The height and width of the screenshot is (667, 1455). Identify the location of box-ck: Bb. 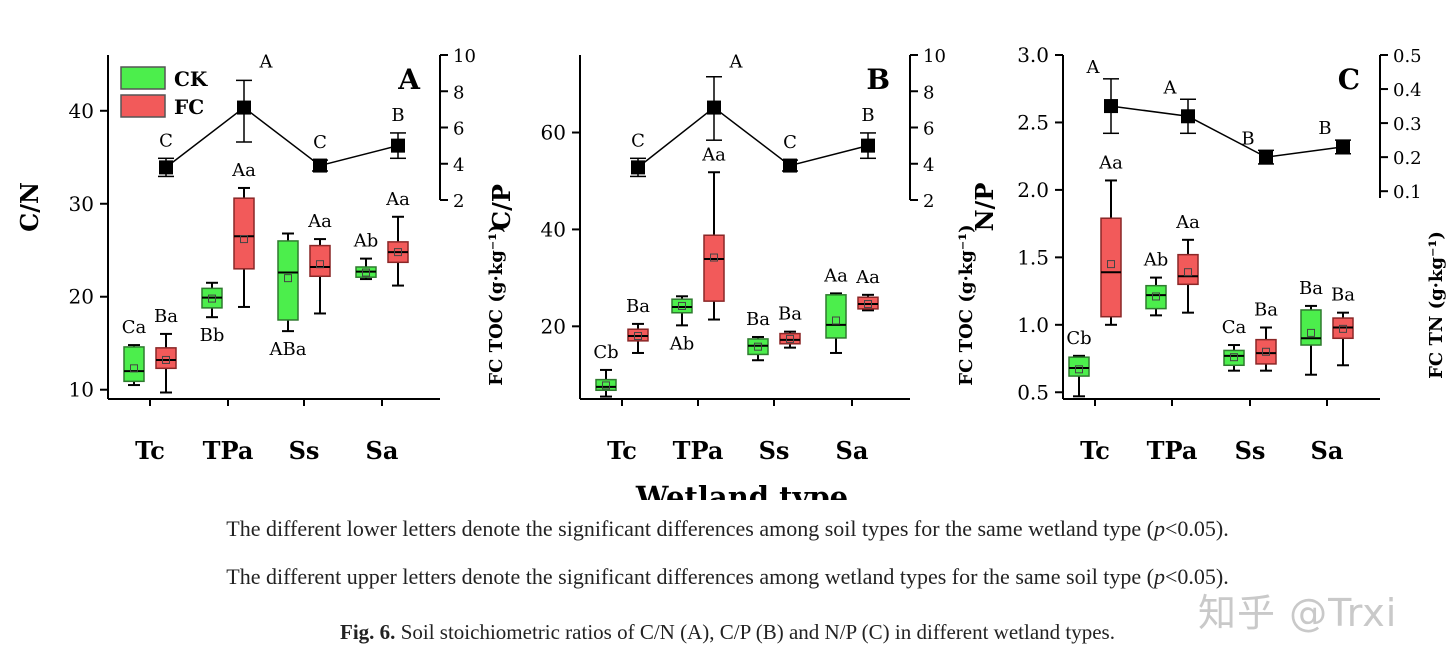
(212, 313).